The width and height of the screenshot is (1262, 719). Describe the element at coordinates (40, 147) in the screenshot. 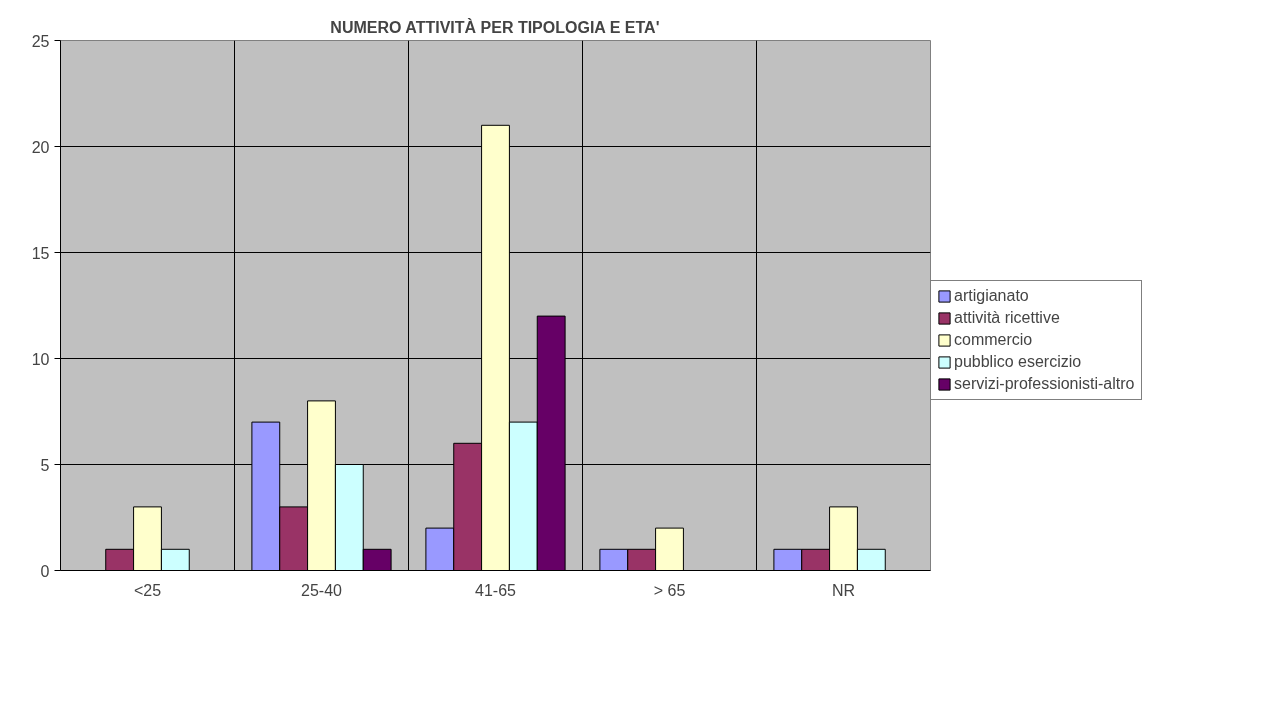

I see `y-tick-label: 20` at that location.